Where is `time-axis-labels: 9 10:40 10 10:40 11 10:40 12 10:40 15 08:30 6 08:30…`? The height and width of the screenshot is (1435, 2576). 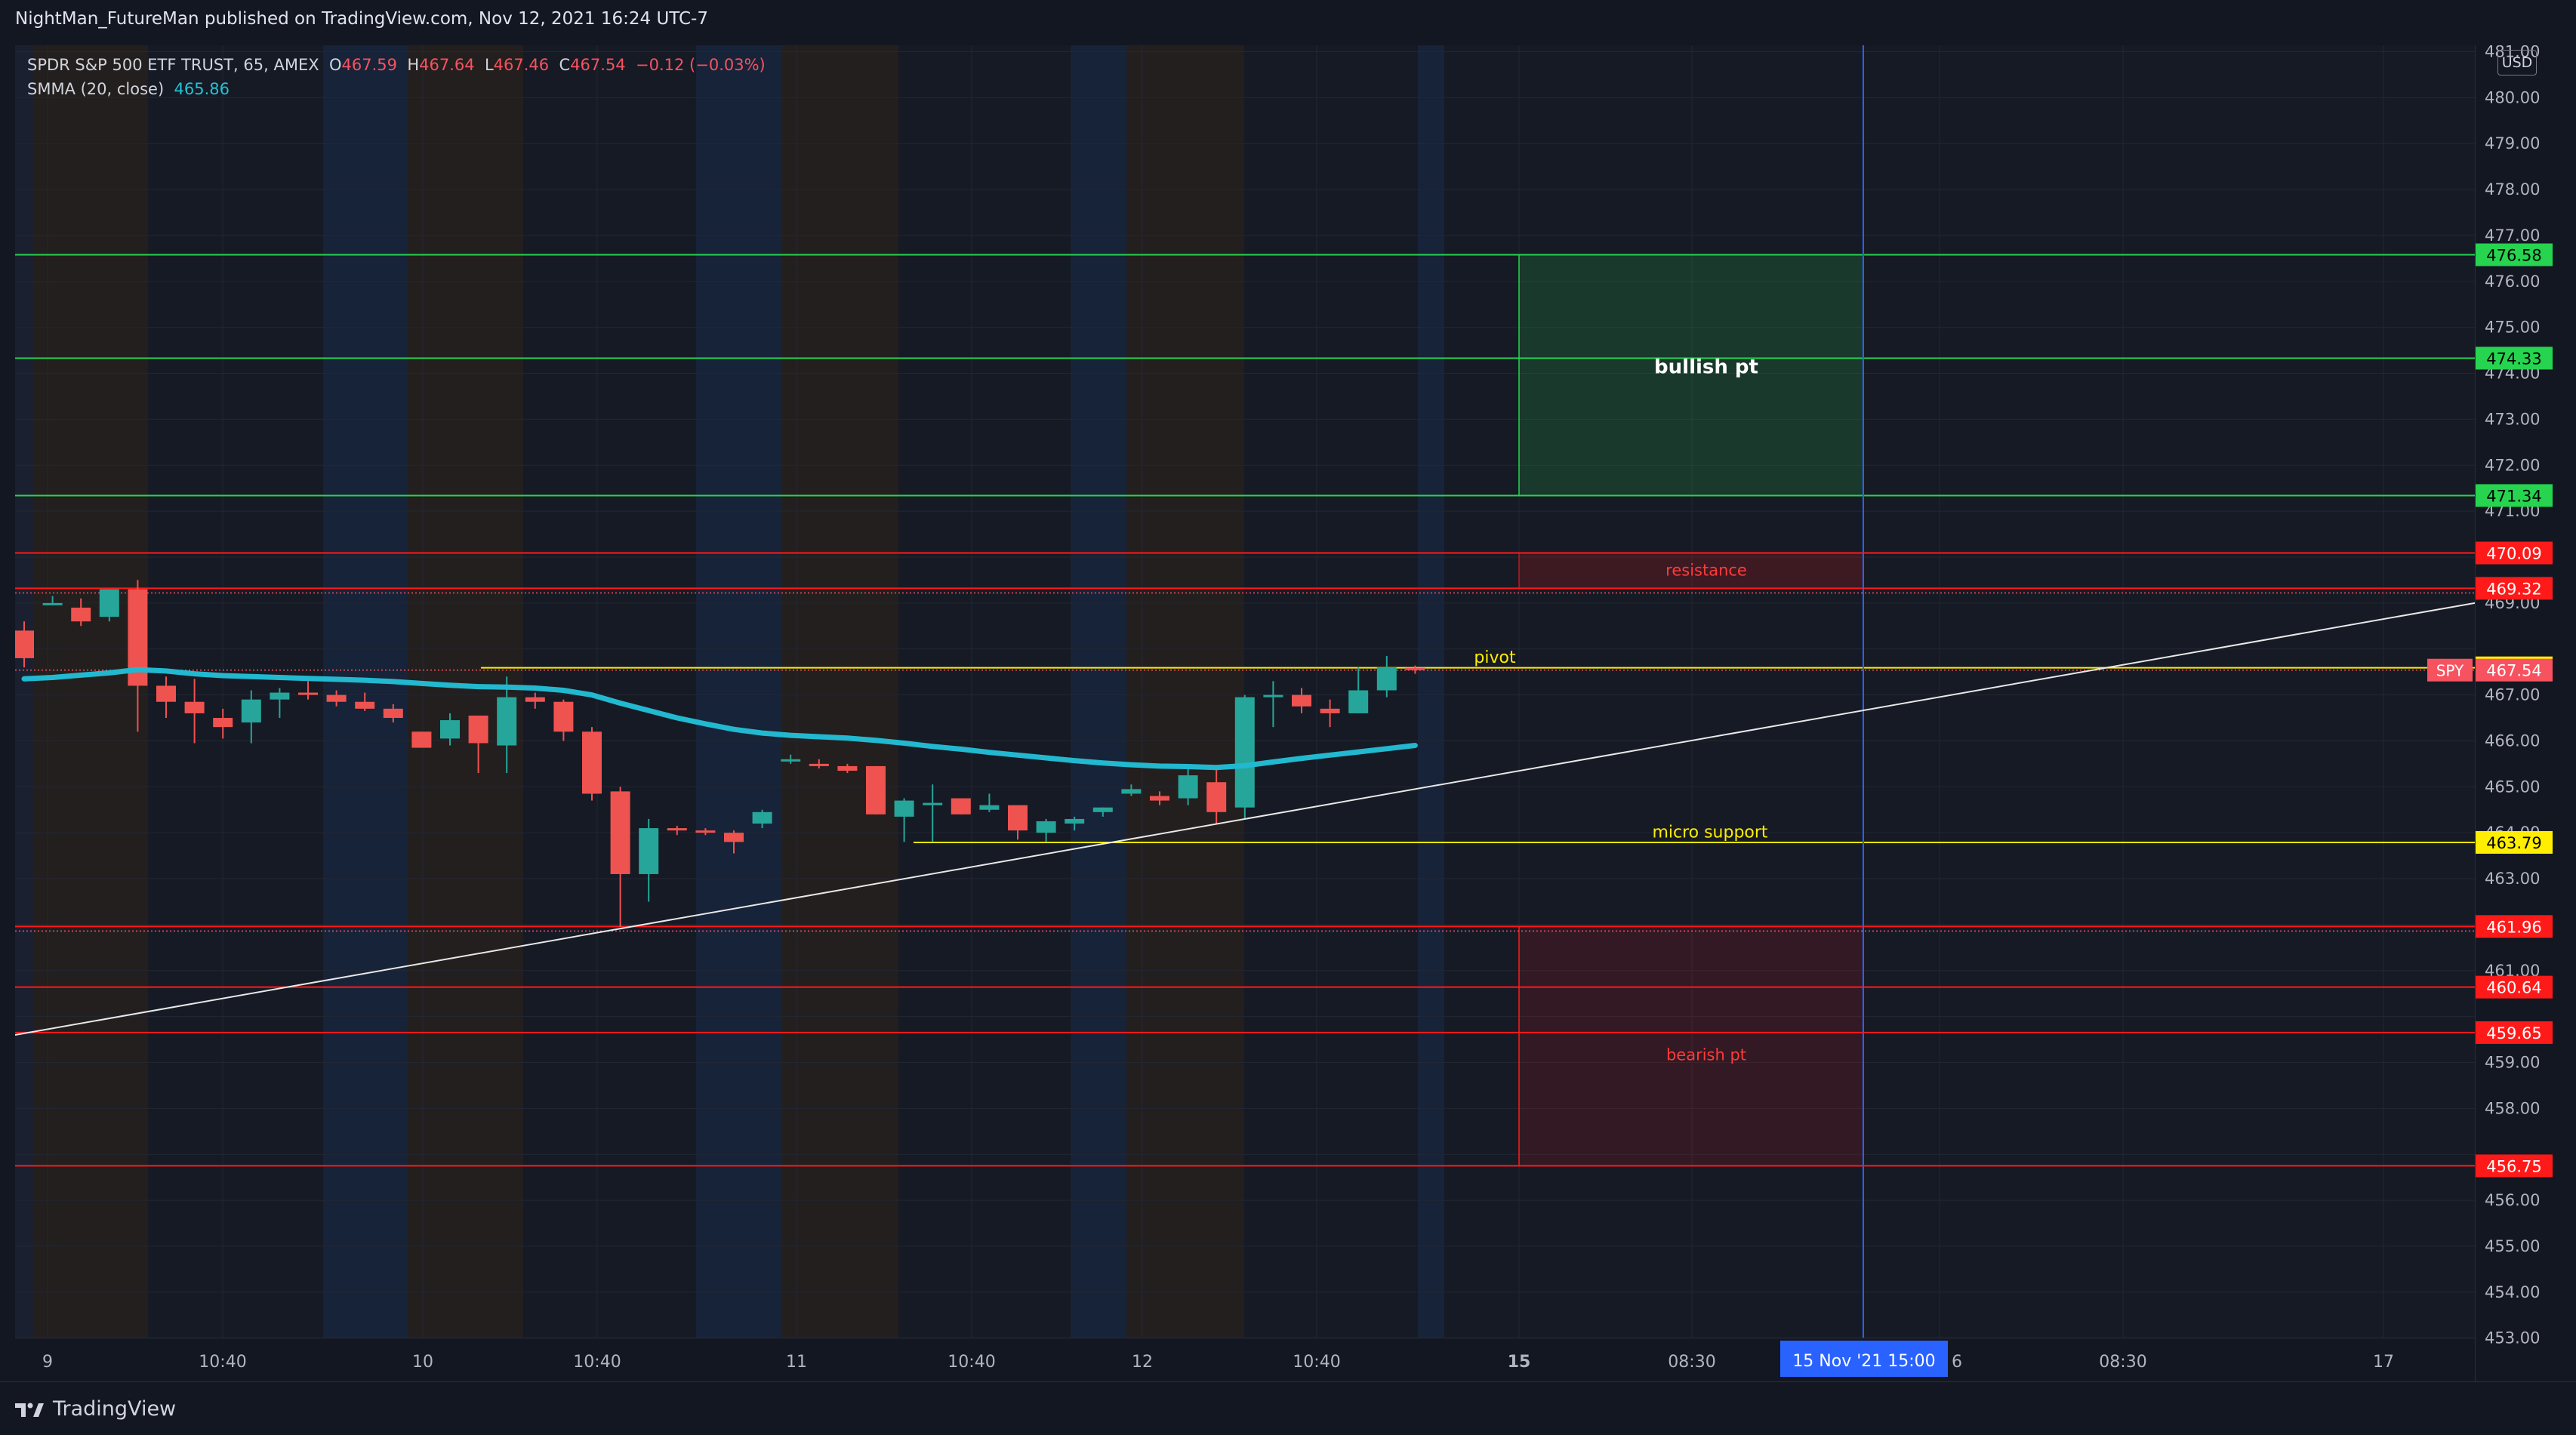 time-axis-labels: 9 10:40 10 10:40 11 10:40 12 10:40 15 08:30 6 08:30… is located at coordinates (1218, 1359).